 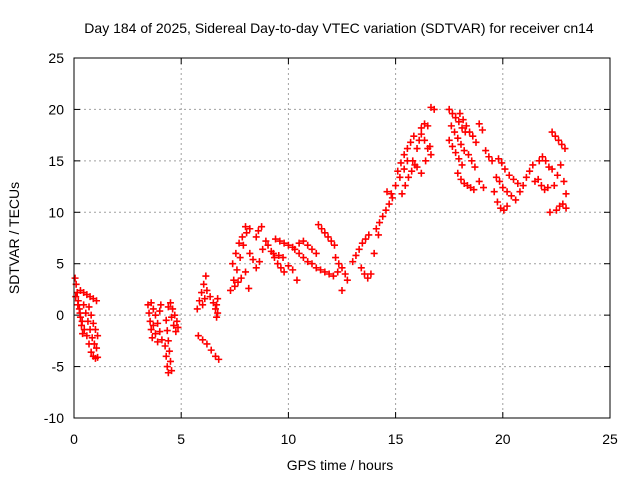 I want to click on x-tick-label: 5, so click(x=181, y=439).